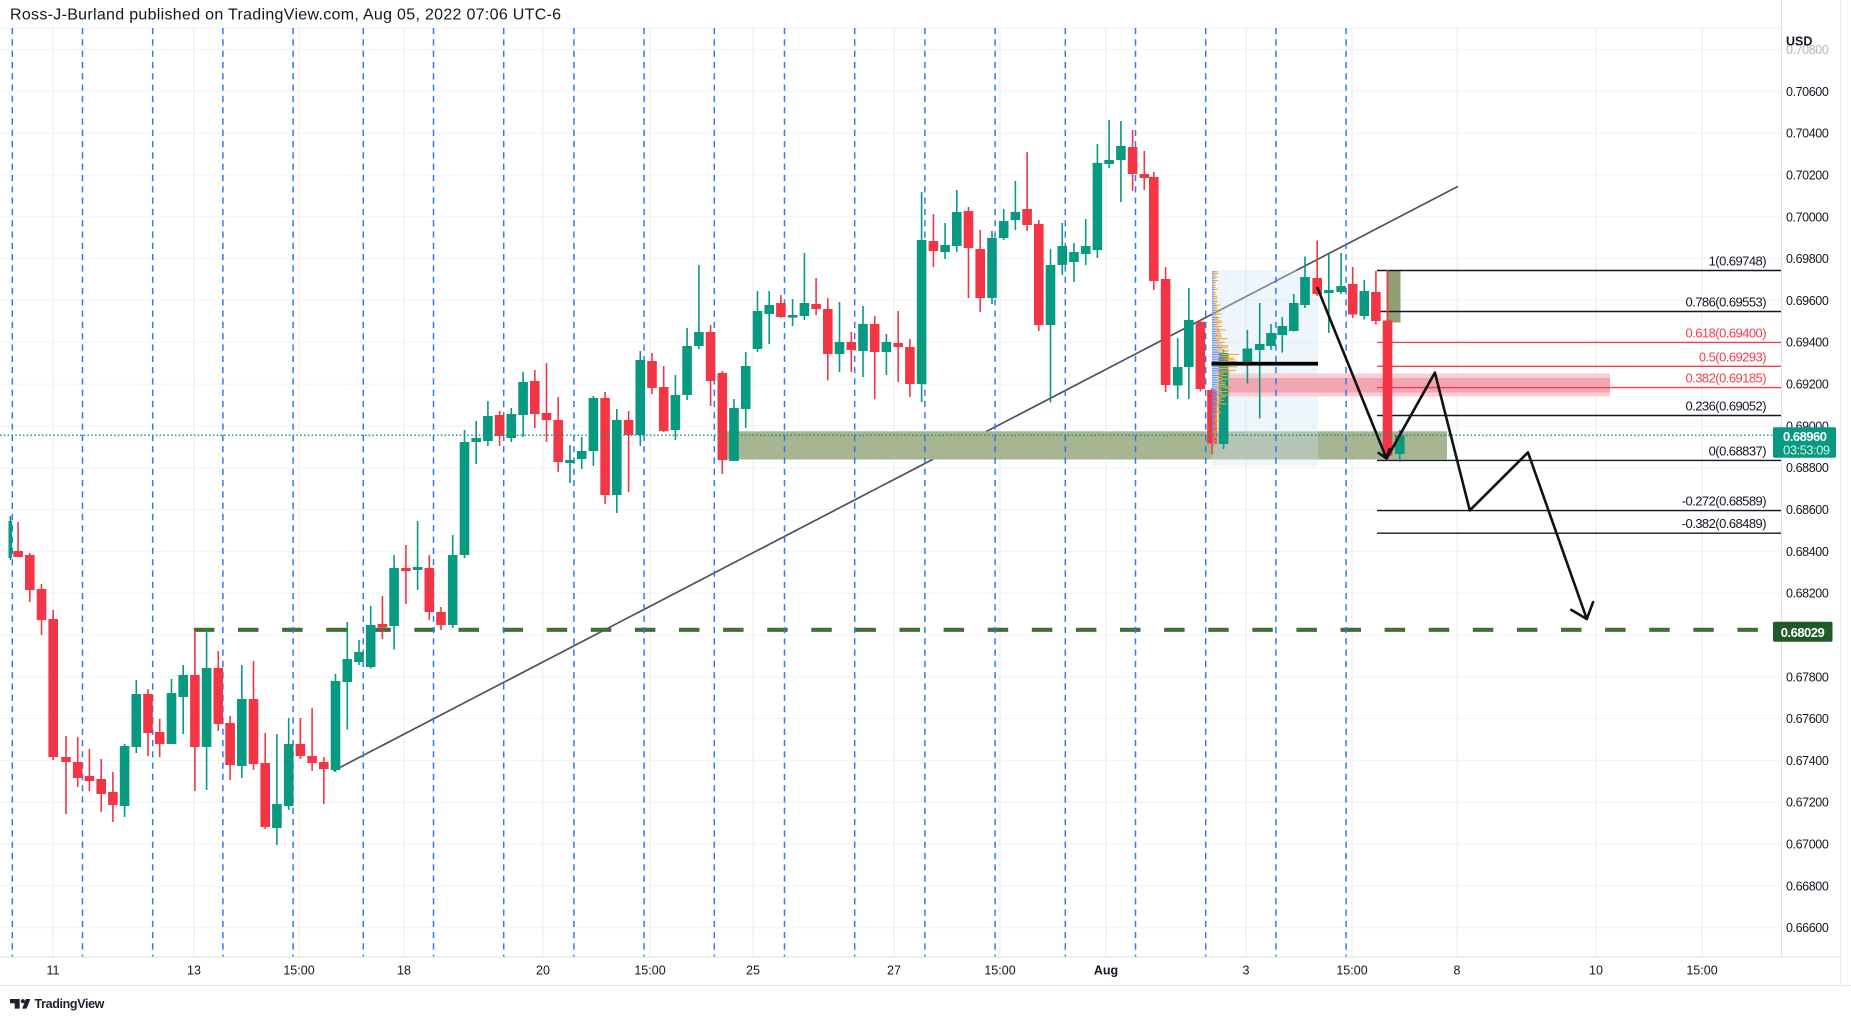 The height and width of the screenshot is (1022, 1851). Describe the element at coordinates (1807, 259) in the screenshot. I see `svg-text: 0.69800` at that location.